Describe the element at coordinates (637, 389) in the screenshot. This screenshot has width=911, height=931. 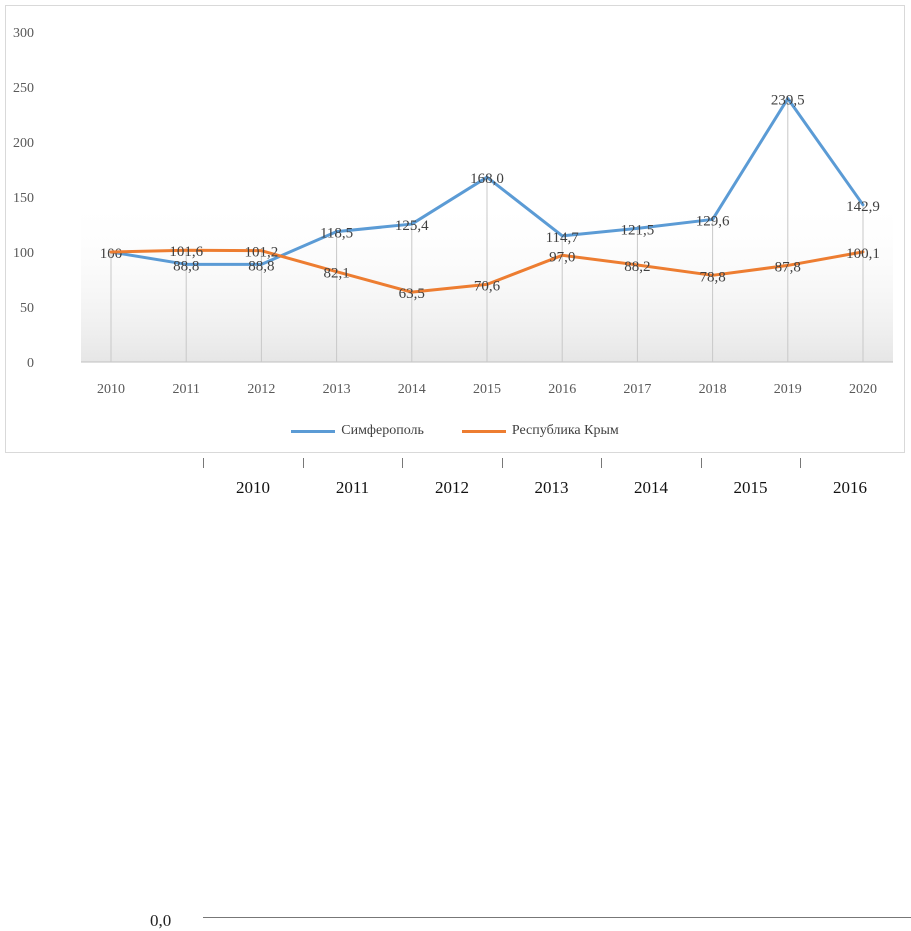
I see `x-tick-label: 2017` at that location.